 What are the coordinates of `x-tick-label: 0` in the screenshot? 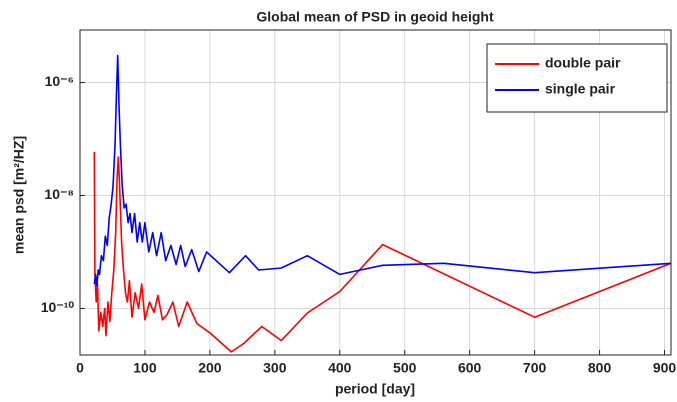 It's located at (80, 368).